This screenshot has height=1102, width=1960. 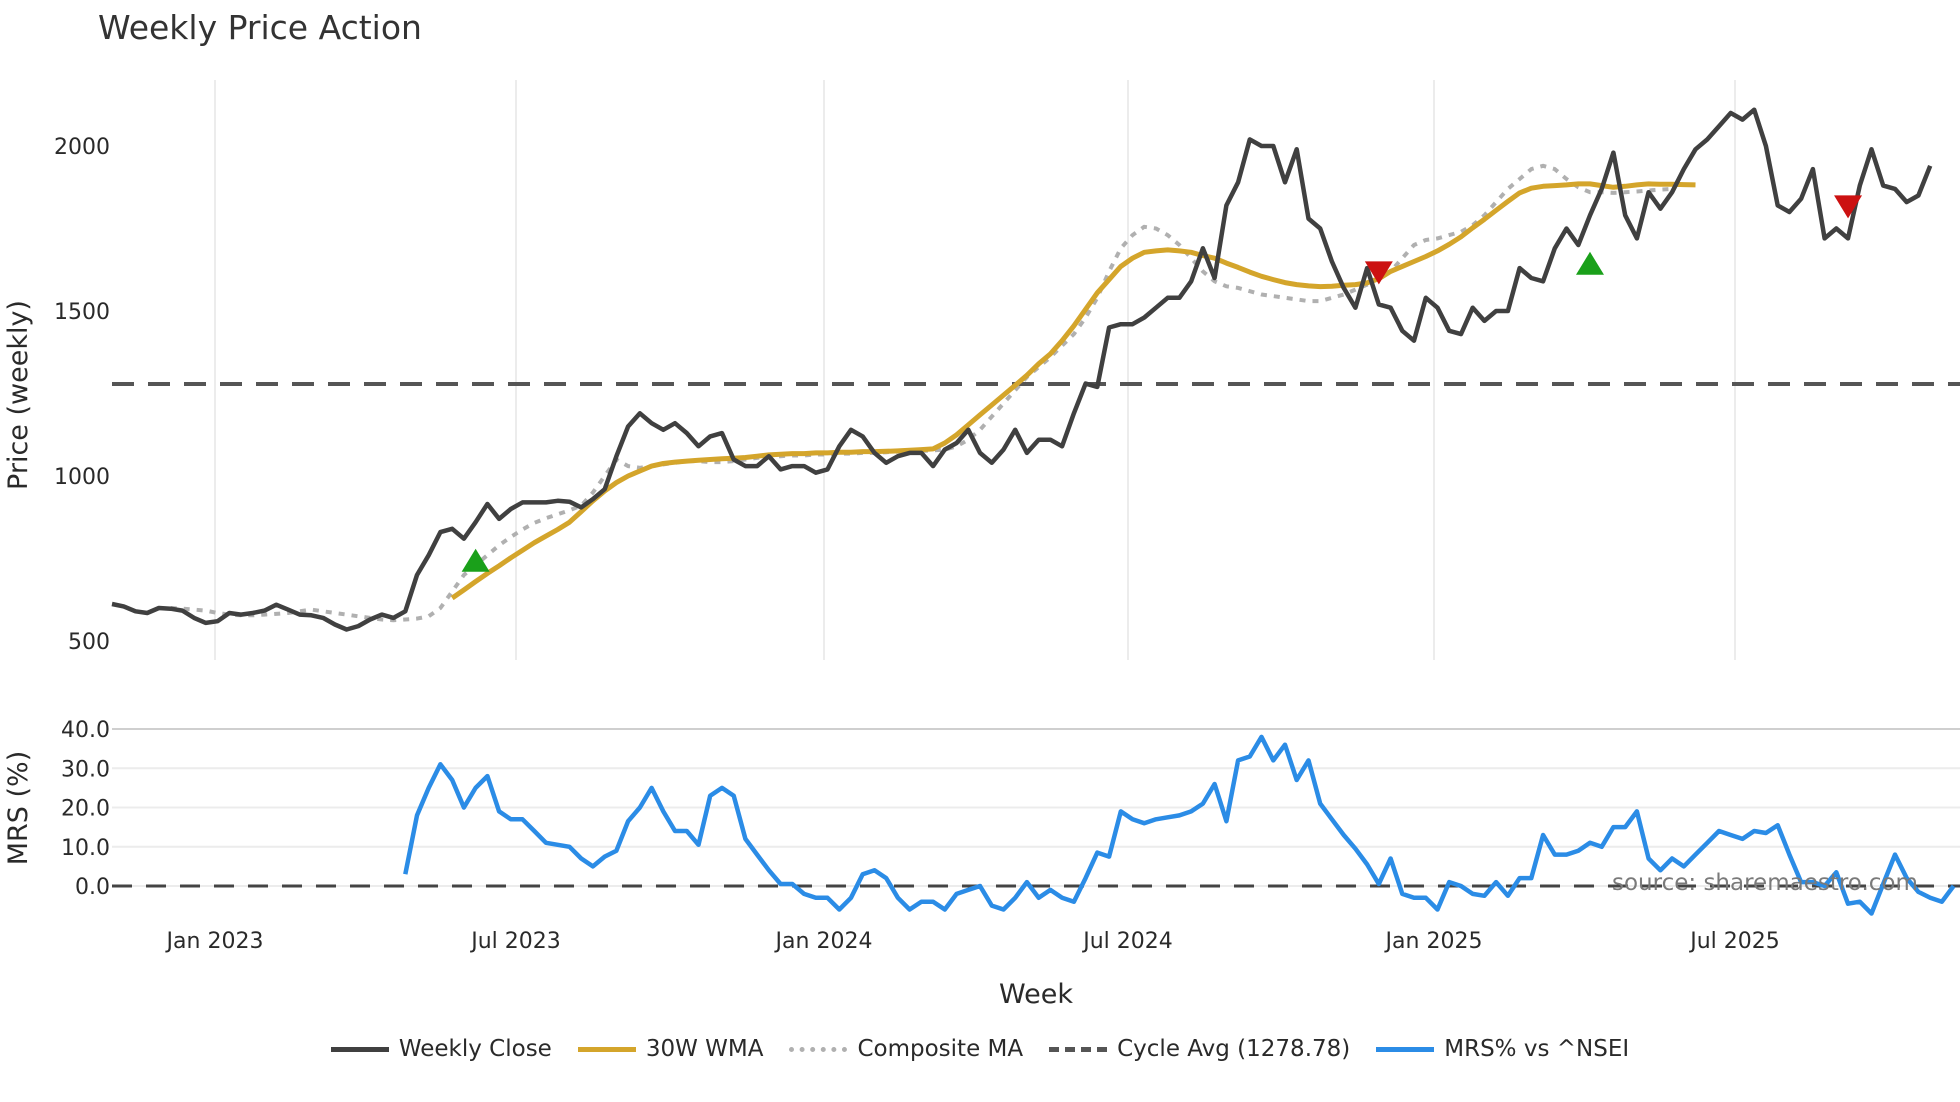 What do you see at coordinates (214, 941) in the screenshot?
I see `x-tick-label: Jan 2023` at bounding box center [214, 941].